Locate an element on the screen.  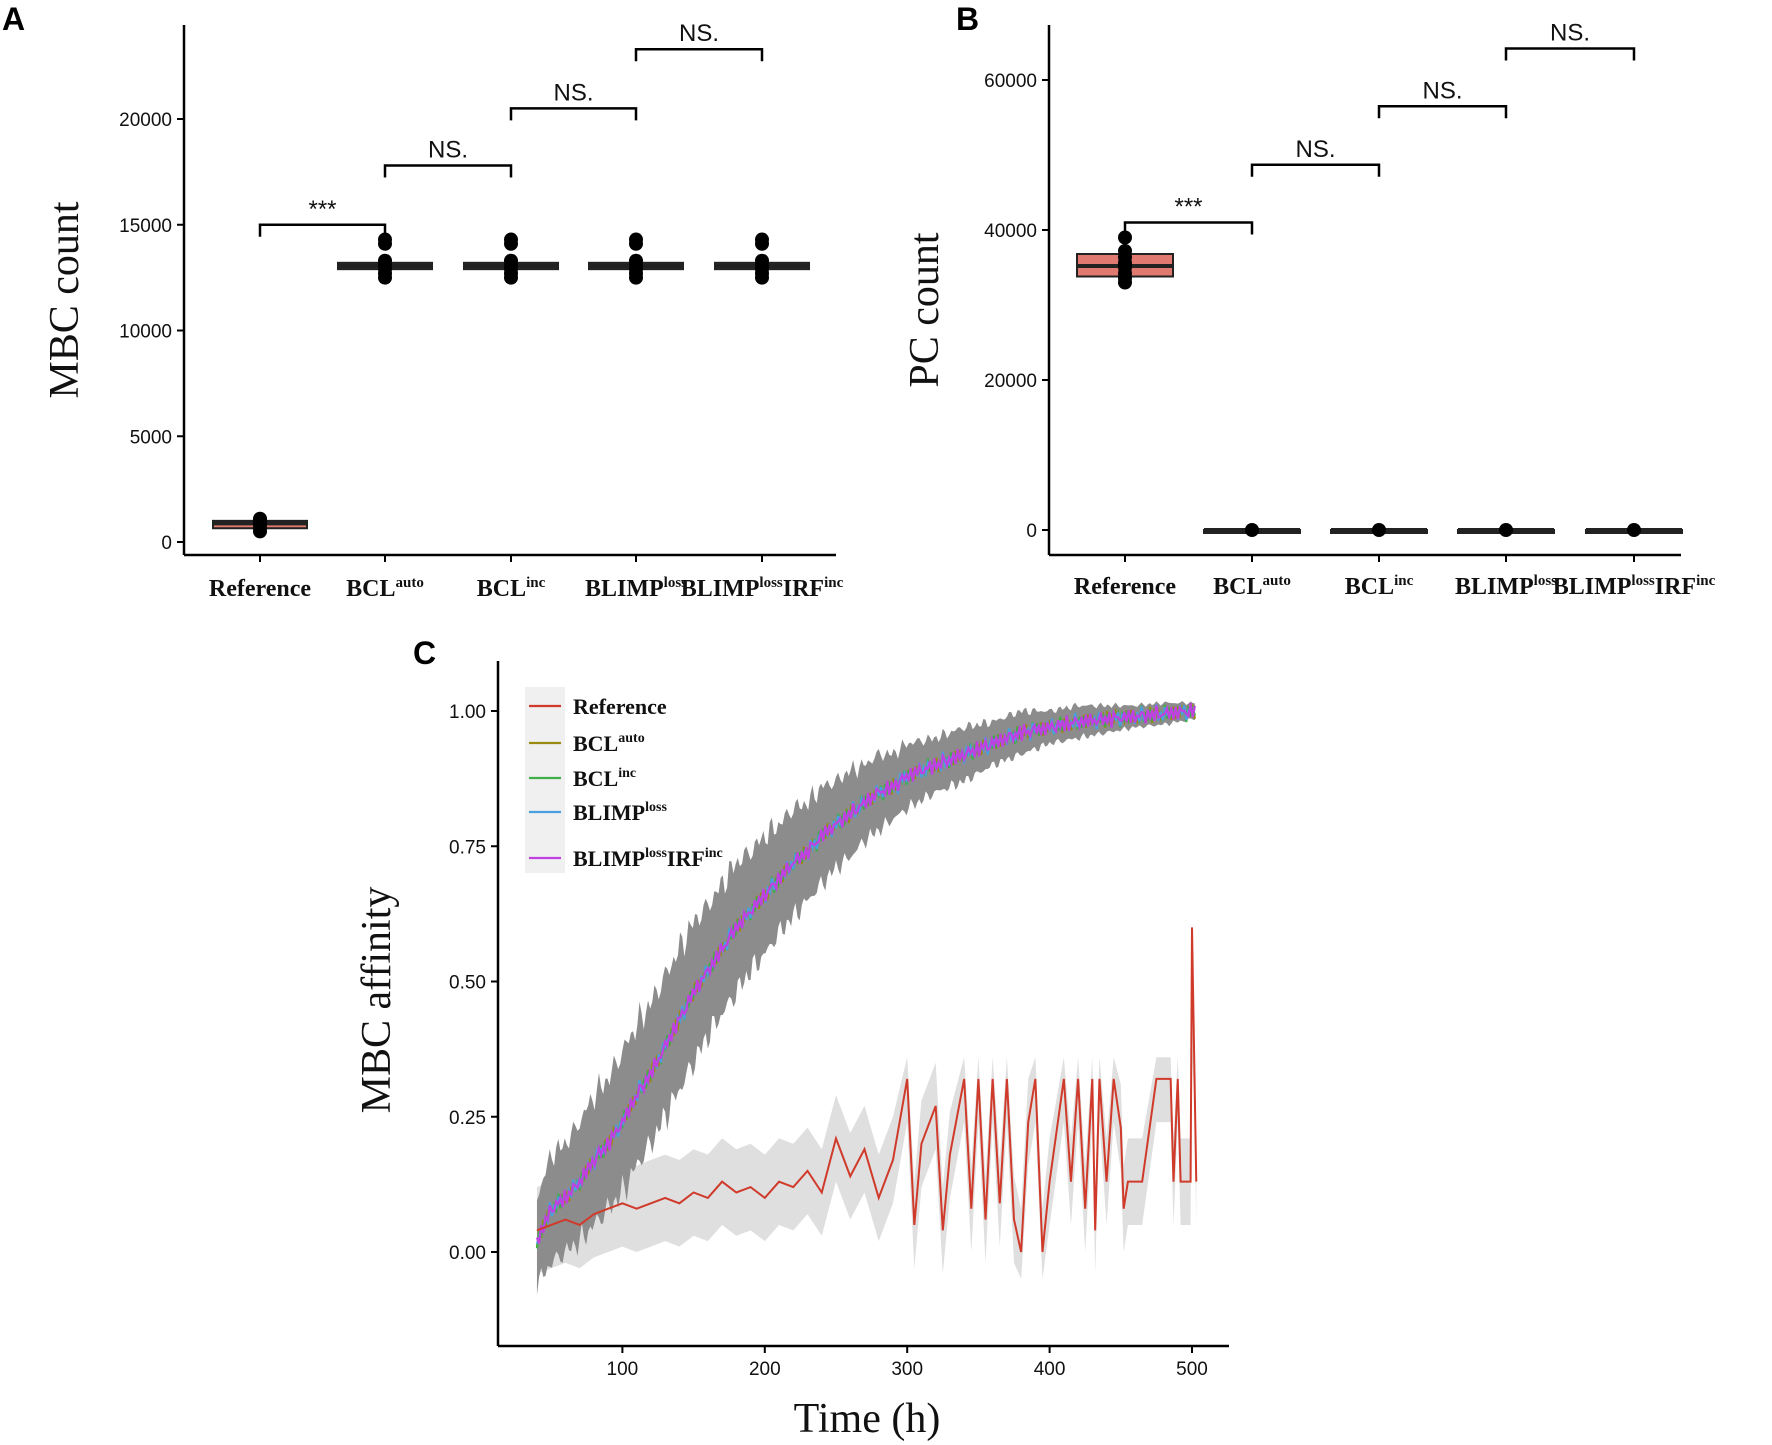
panel-a-category-label-4: BLIMPlossIRFinc is located at coordinates (762, 588).